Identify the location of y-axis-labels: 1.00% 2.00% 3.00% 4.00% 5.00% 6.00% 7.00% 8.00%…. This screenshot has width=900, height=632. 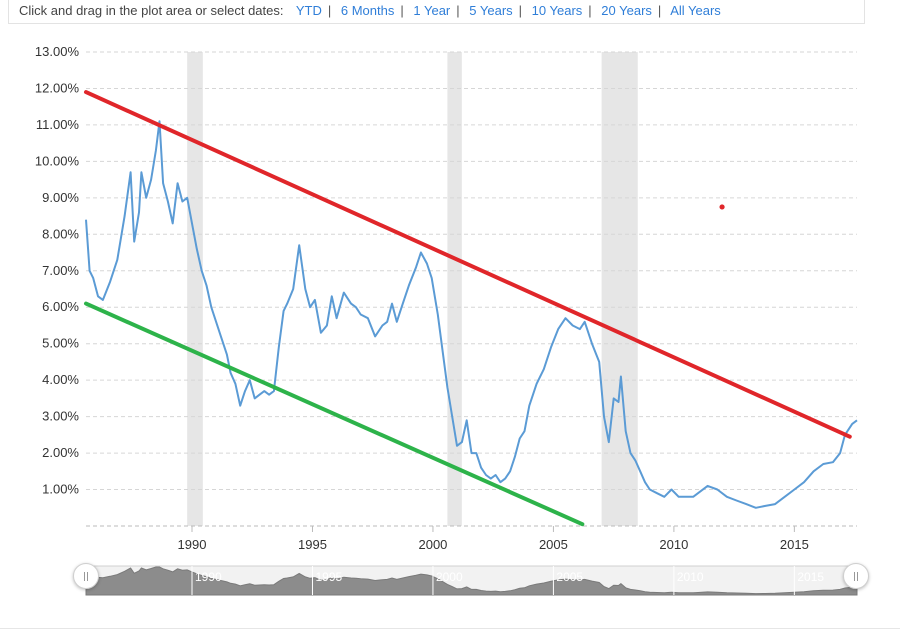
(57, 270).